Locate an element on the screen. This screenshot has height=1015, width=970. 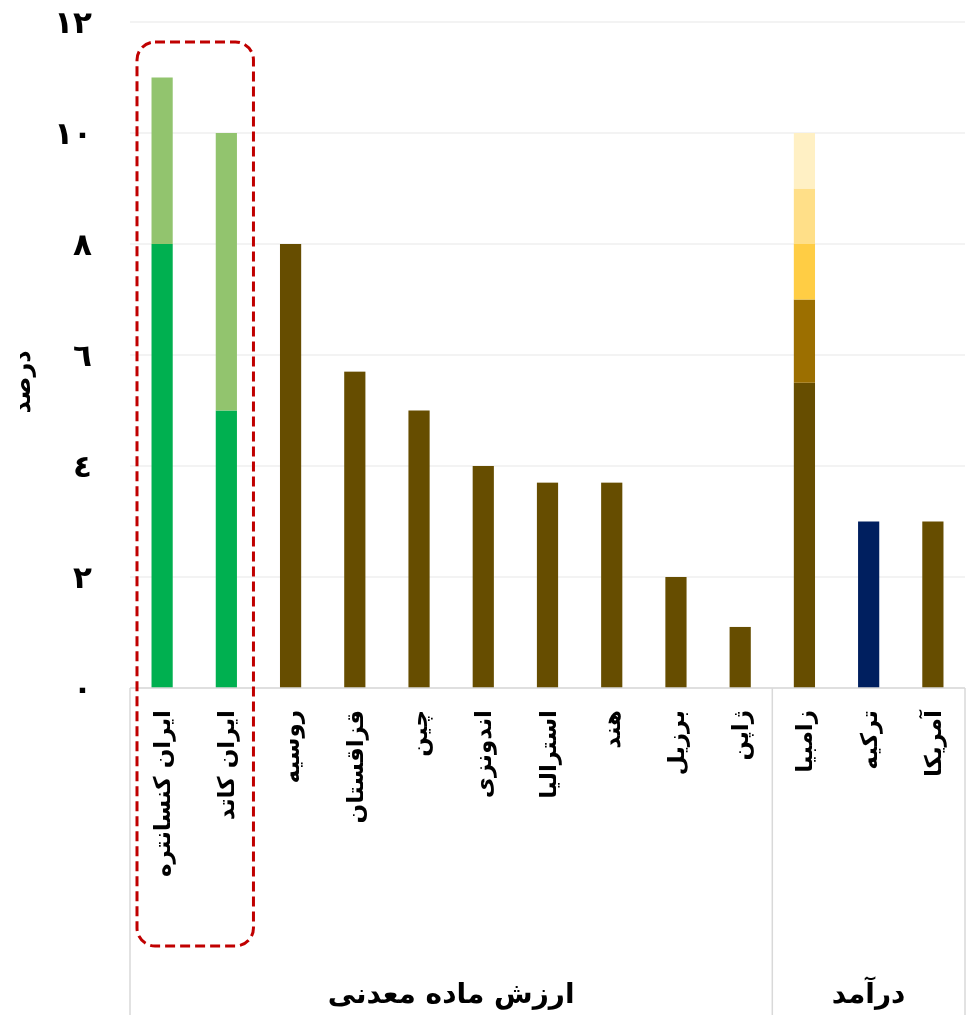
x-tick-label: قزاقستان is located at coordinates (354, 767).